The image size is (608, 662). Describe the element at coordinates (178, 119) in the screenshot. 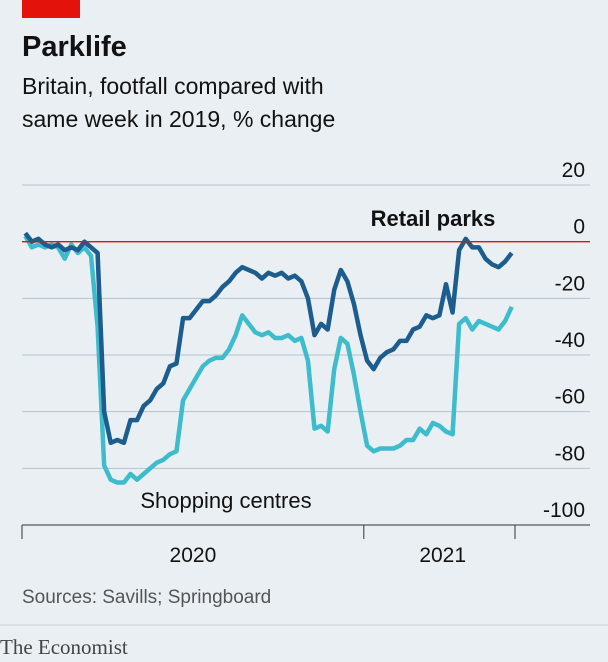

I see `subtitle: same week in 2019, % change` at that location.